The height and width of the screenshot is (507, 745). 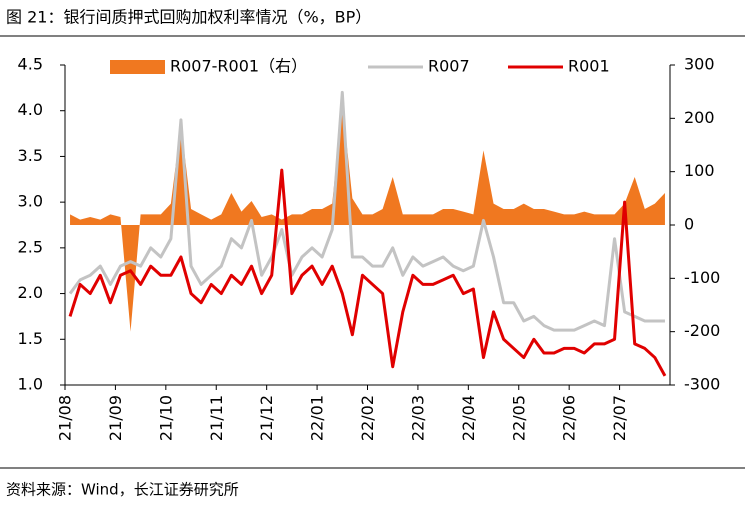 I want to click on source: 资料来源：Wind，长江证券研究所, so click(x=122, y=490).